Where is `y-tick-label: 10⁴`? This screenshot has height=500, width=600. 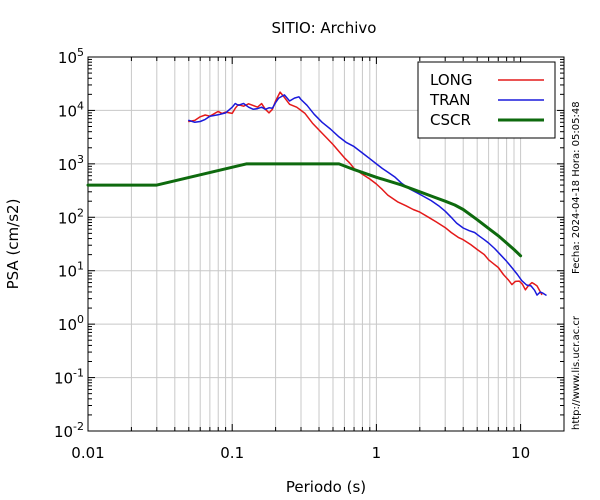 y-tick-label: 10⁴ is located at coordinates (71, 109).